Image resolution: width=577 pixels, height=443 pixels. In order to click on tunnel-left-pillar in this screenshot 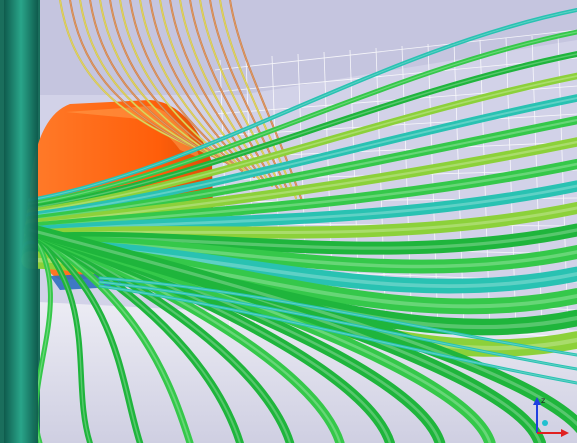, I will do `click(21, 221)`.